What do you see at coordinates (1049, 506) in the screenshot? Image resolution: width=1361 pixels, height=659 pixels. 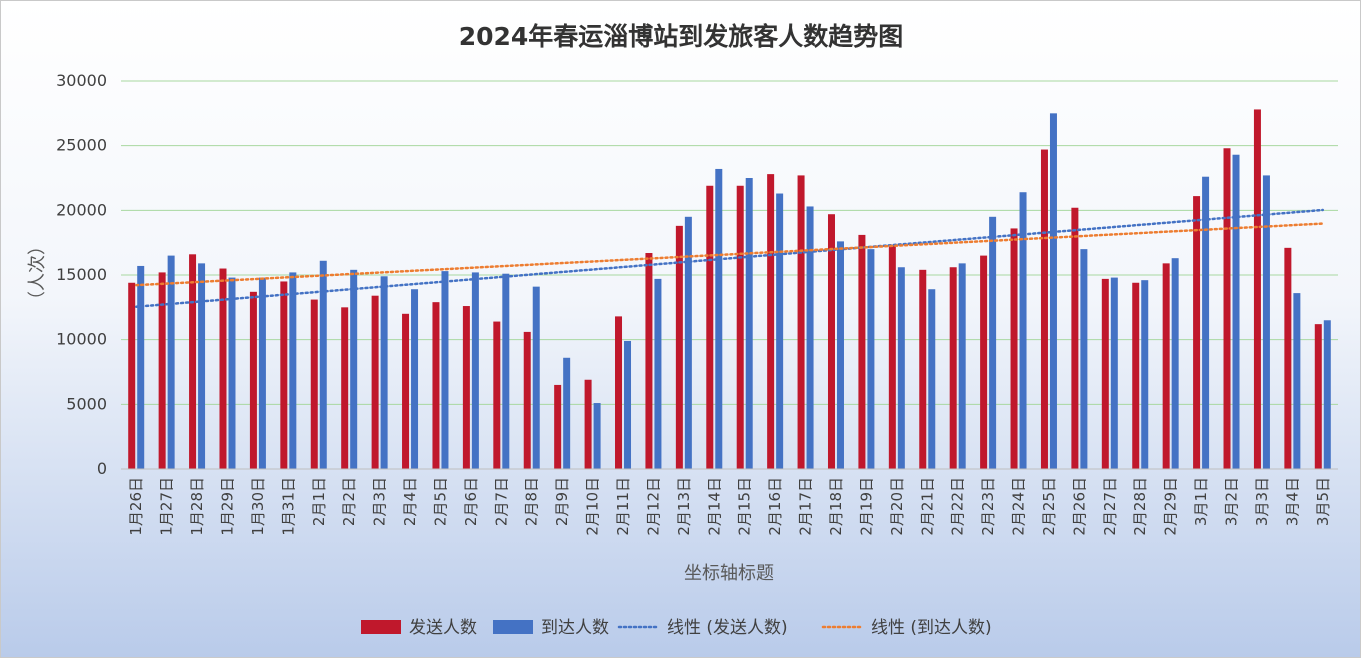 I see `x-tick-label: 2月25日` at bounding box center [1049, 506].